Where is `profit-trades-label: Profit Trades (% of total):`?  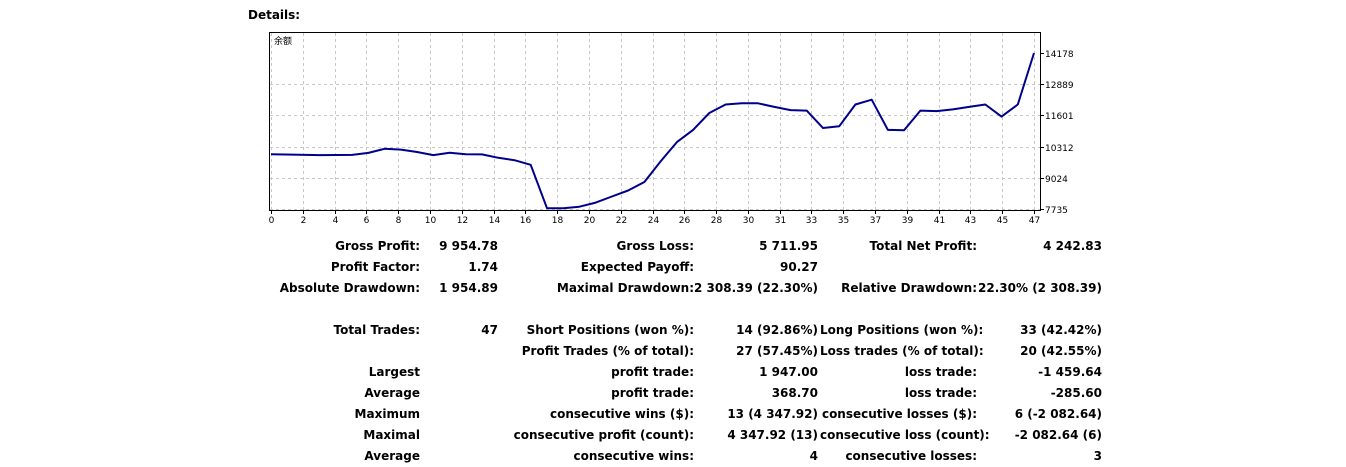 profit-trades-label: Profit Trades (% of total): is located at coordinates (607, 351).